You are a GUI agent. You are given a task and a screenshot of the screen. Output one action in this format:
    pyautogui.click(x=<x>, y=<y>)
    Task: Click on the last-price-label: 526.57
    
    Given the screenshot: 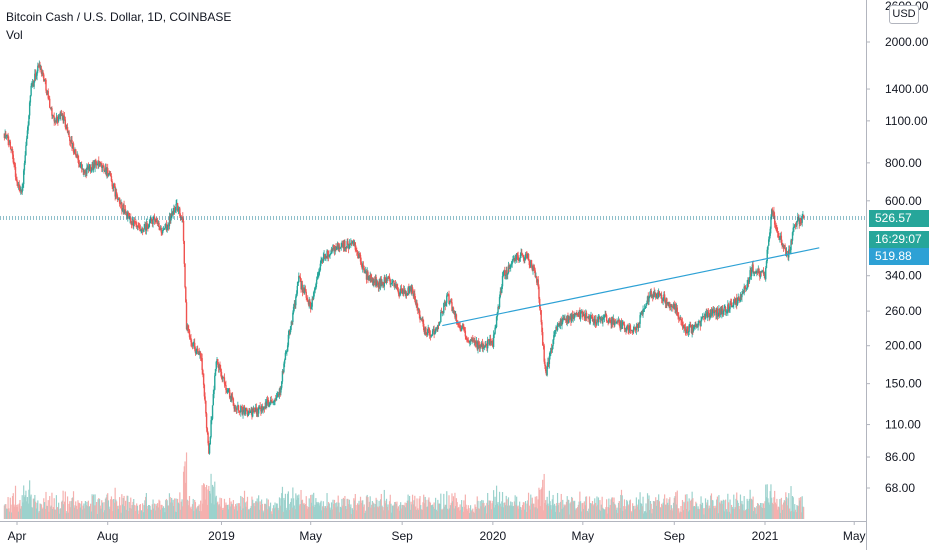 What is the action you would take?
    pyautogui.click(x=899, y=219)
    